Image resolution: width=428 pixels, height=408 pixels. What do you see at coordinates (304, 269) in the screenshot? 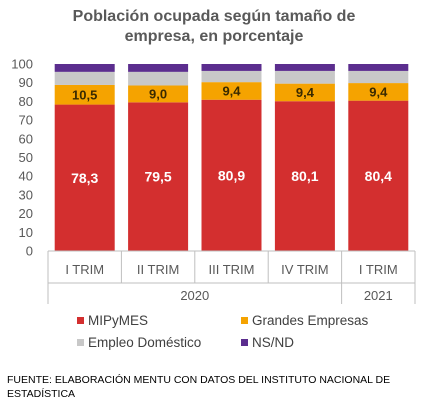
I see `x-tick-label-4: IV TRIM` at bounding box center [304, 269].